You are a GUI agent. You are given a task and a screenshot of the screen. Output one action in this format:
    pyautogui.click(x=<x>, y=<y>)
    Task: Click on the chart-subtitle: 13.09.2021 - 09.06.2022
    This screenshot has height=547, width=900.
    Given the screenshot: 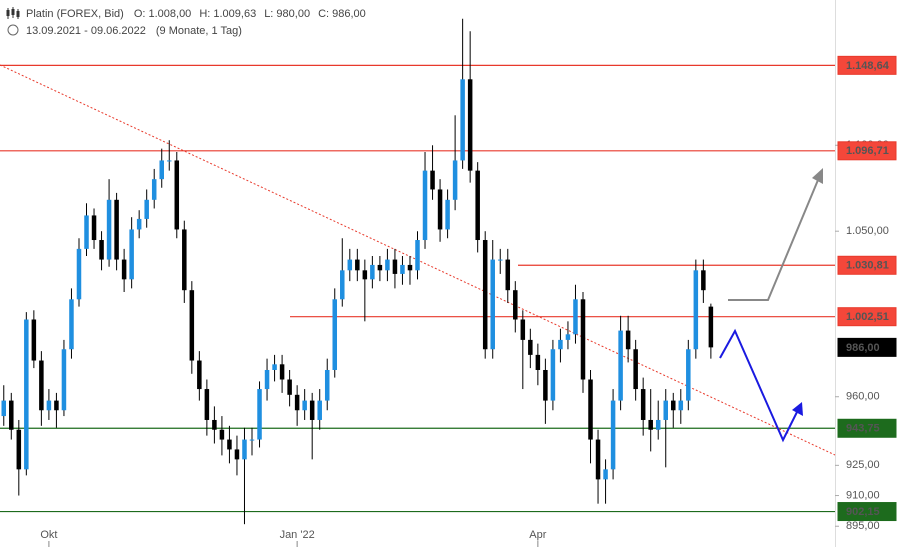 What is the action you would take?
    pyautogui.click(x=86, y=31)
    